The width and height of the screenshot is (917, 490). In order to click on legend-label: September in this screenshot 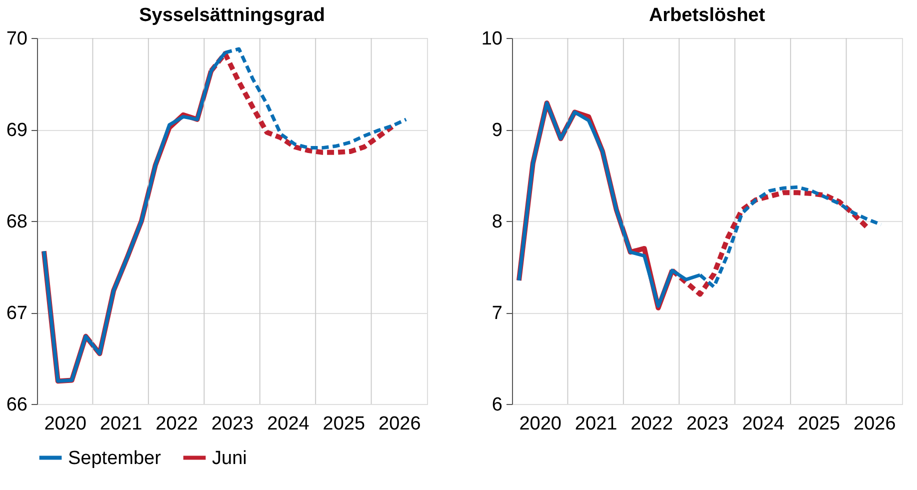, I will do `click(115, 458)`.